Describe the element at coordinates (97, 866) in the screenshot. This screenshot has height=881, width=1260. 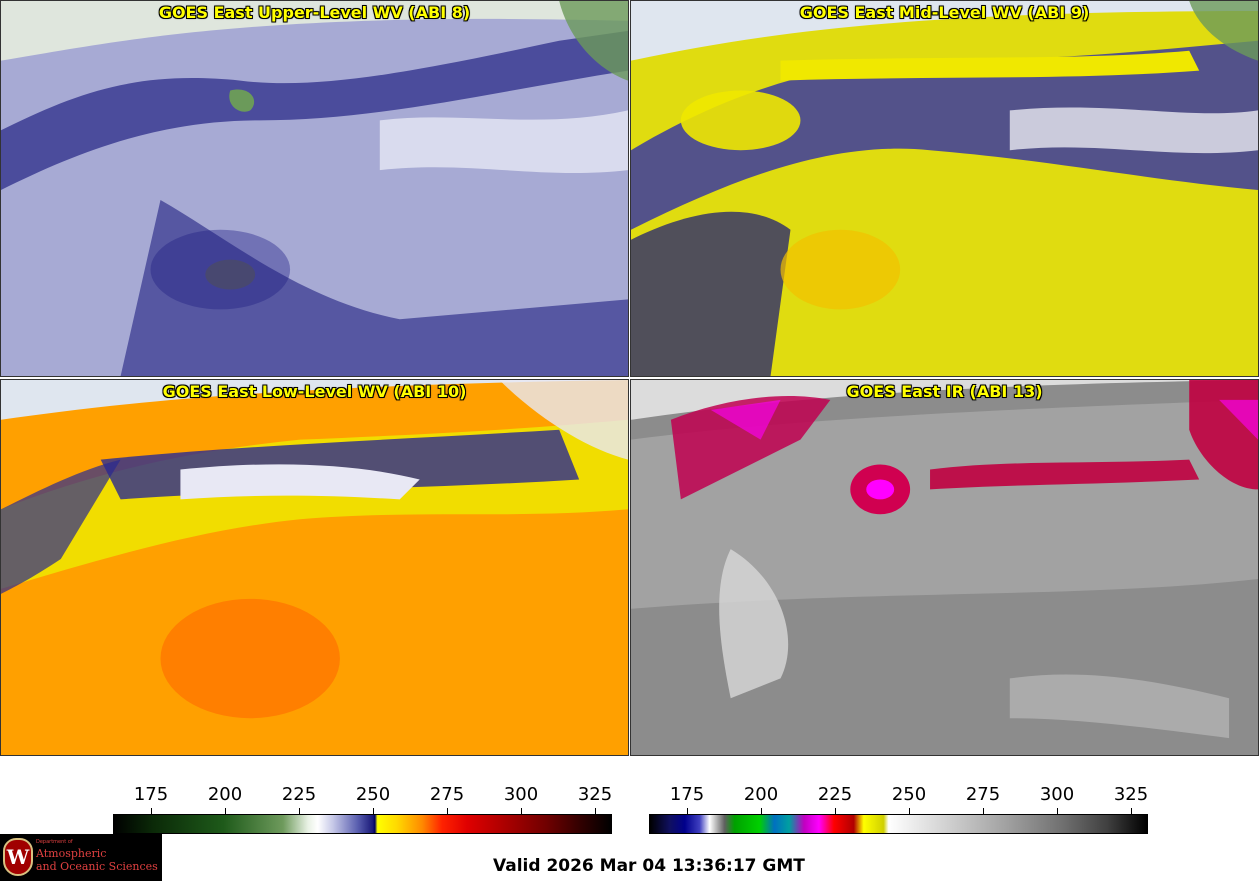
I see `logo-name-line2: and Oceanic Sciences` at that location.